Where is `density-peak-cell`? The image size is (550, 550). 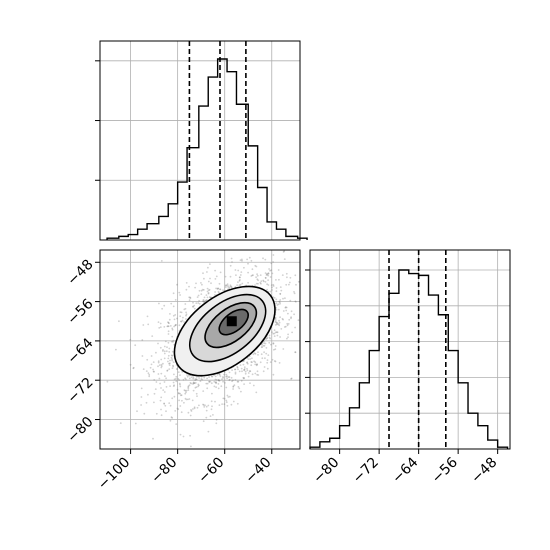
density-peak-cell is located at coordinates (231, 321).